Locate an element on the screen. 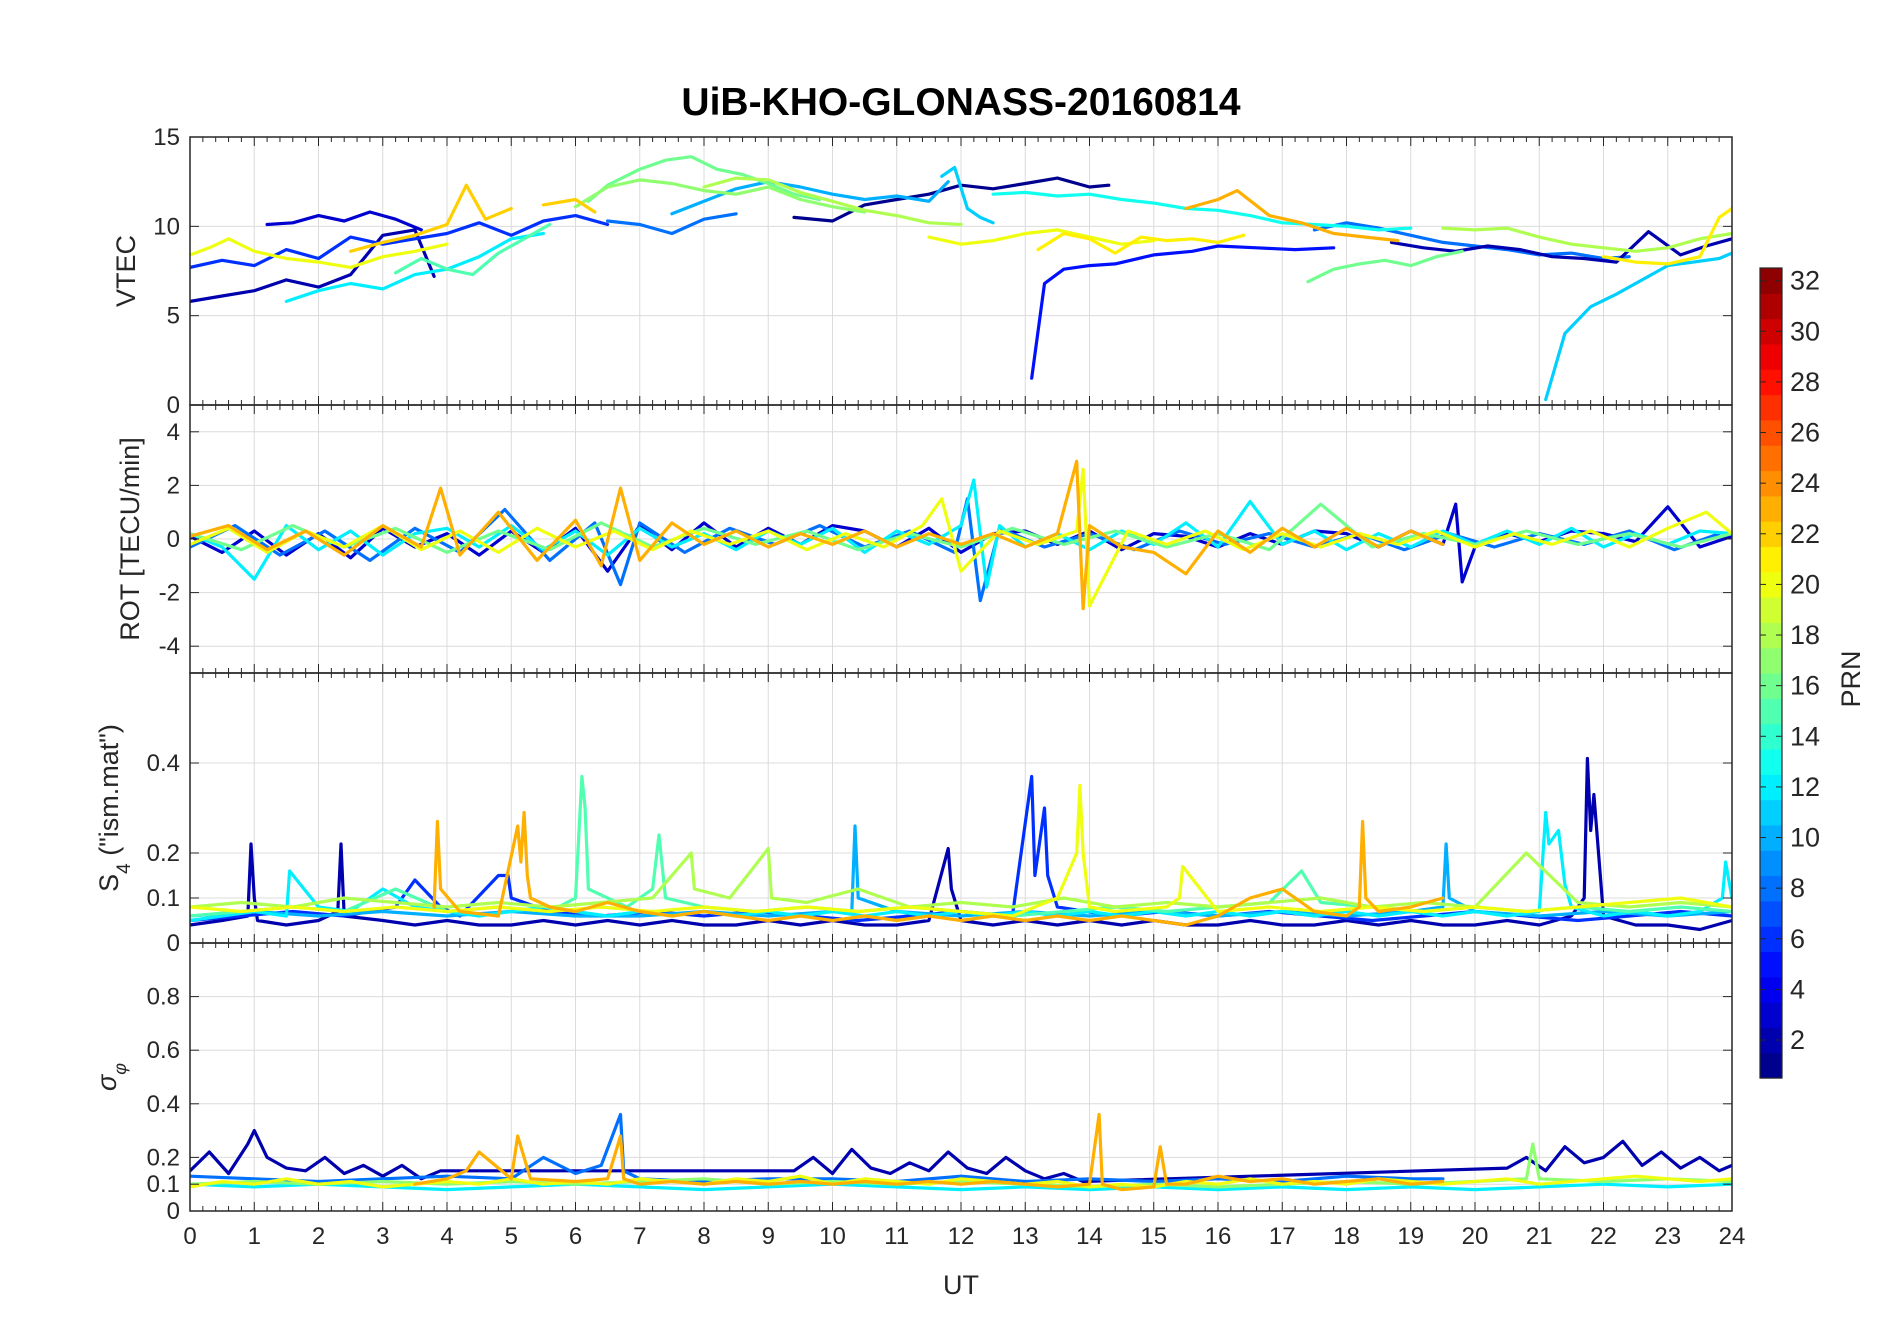 Image resolution: width=1902 pixels, height=1330 pixels. colorbar-tick-label: 14 is located at coordinates (1805, 736).